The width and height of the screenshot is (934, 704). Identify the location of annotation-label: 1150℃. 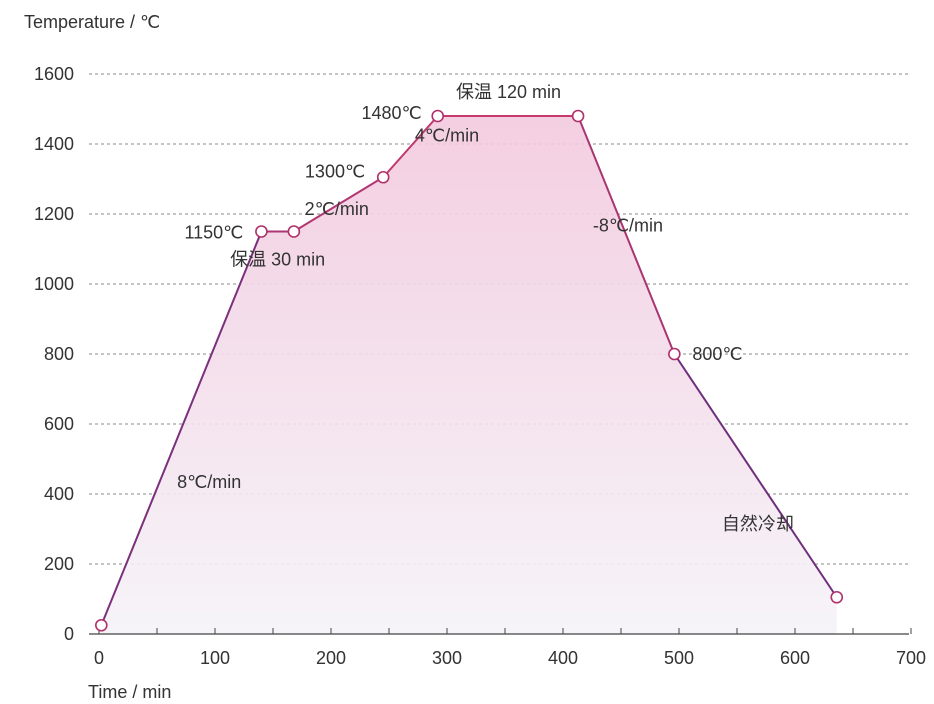
(213, 233).